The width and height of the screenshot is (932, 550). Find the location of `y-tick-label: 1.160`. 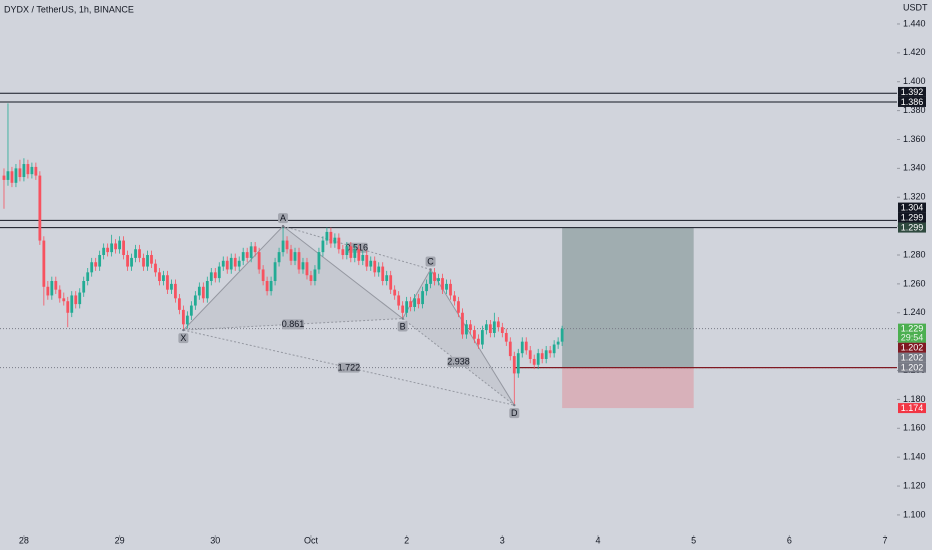

y-tick-label: 1.160 is located at coordinates (914, 428).